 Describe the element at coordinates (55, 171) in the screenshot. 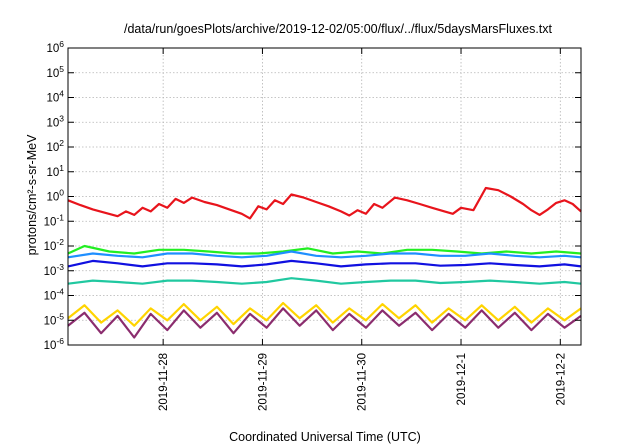

I see `y-tick-label: 10¹` at that location.